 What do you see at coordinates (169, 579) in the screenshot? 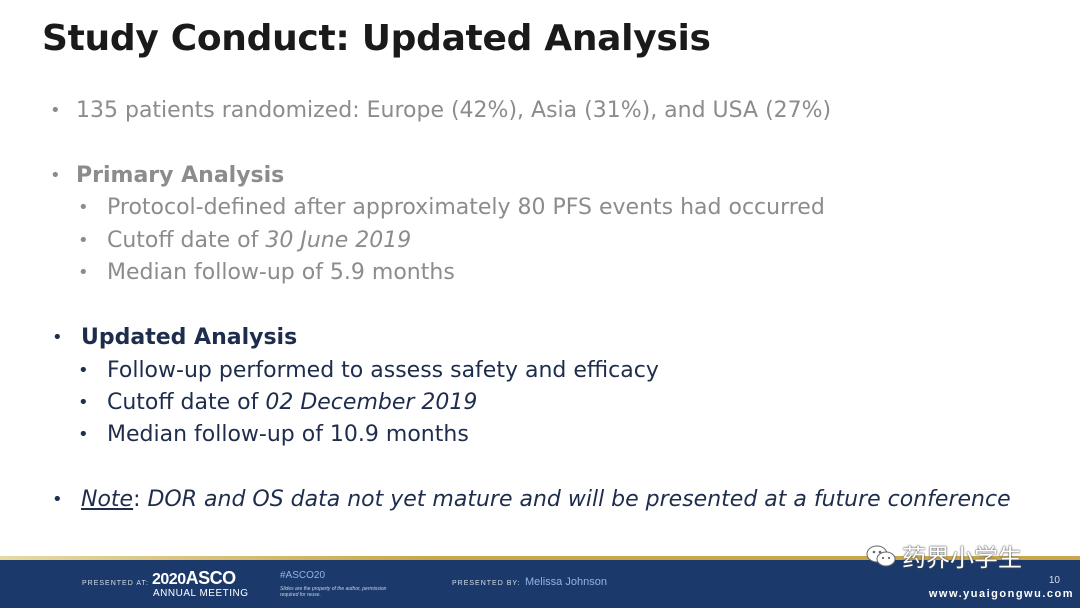
I see `asco-year: 2020` at bounding box center [169, 579].